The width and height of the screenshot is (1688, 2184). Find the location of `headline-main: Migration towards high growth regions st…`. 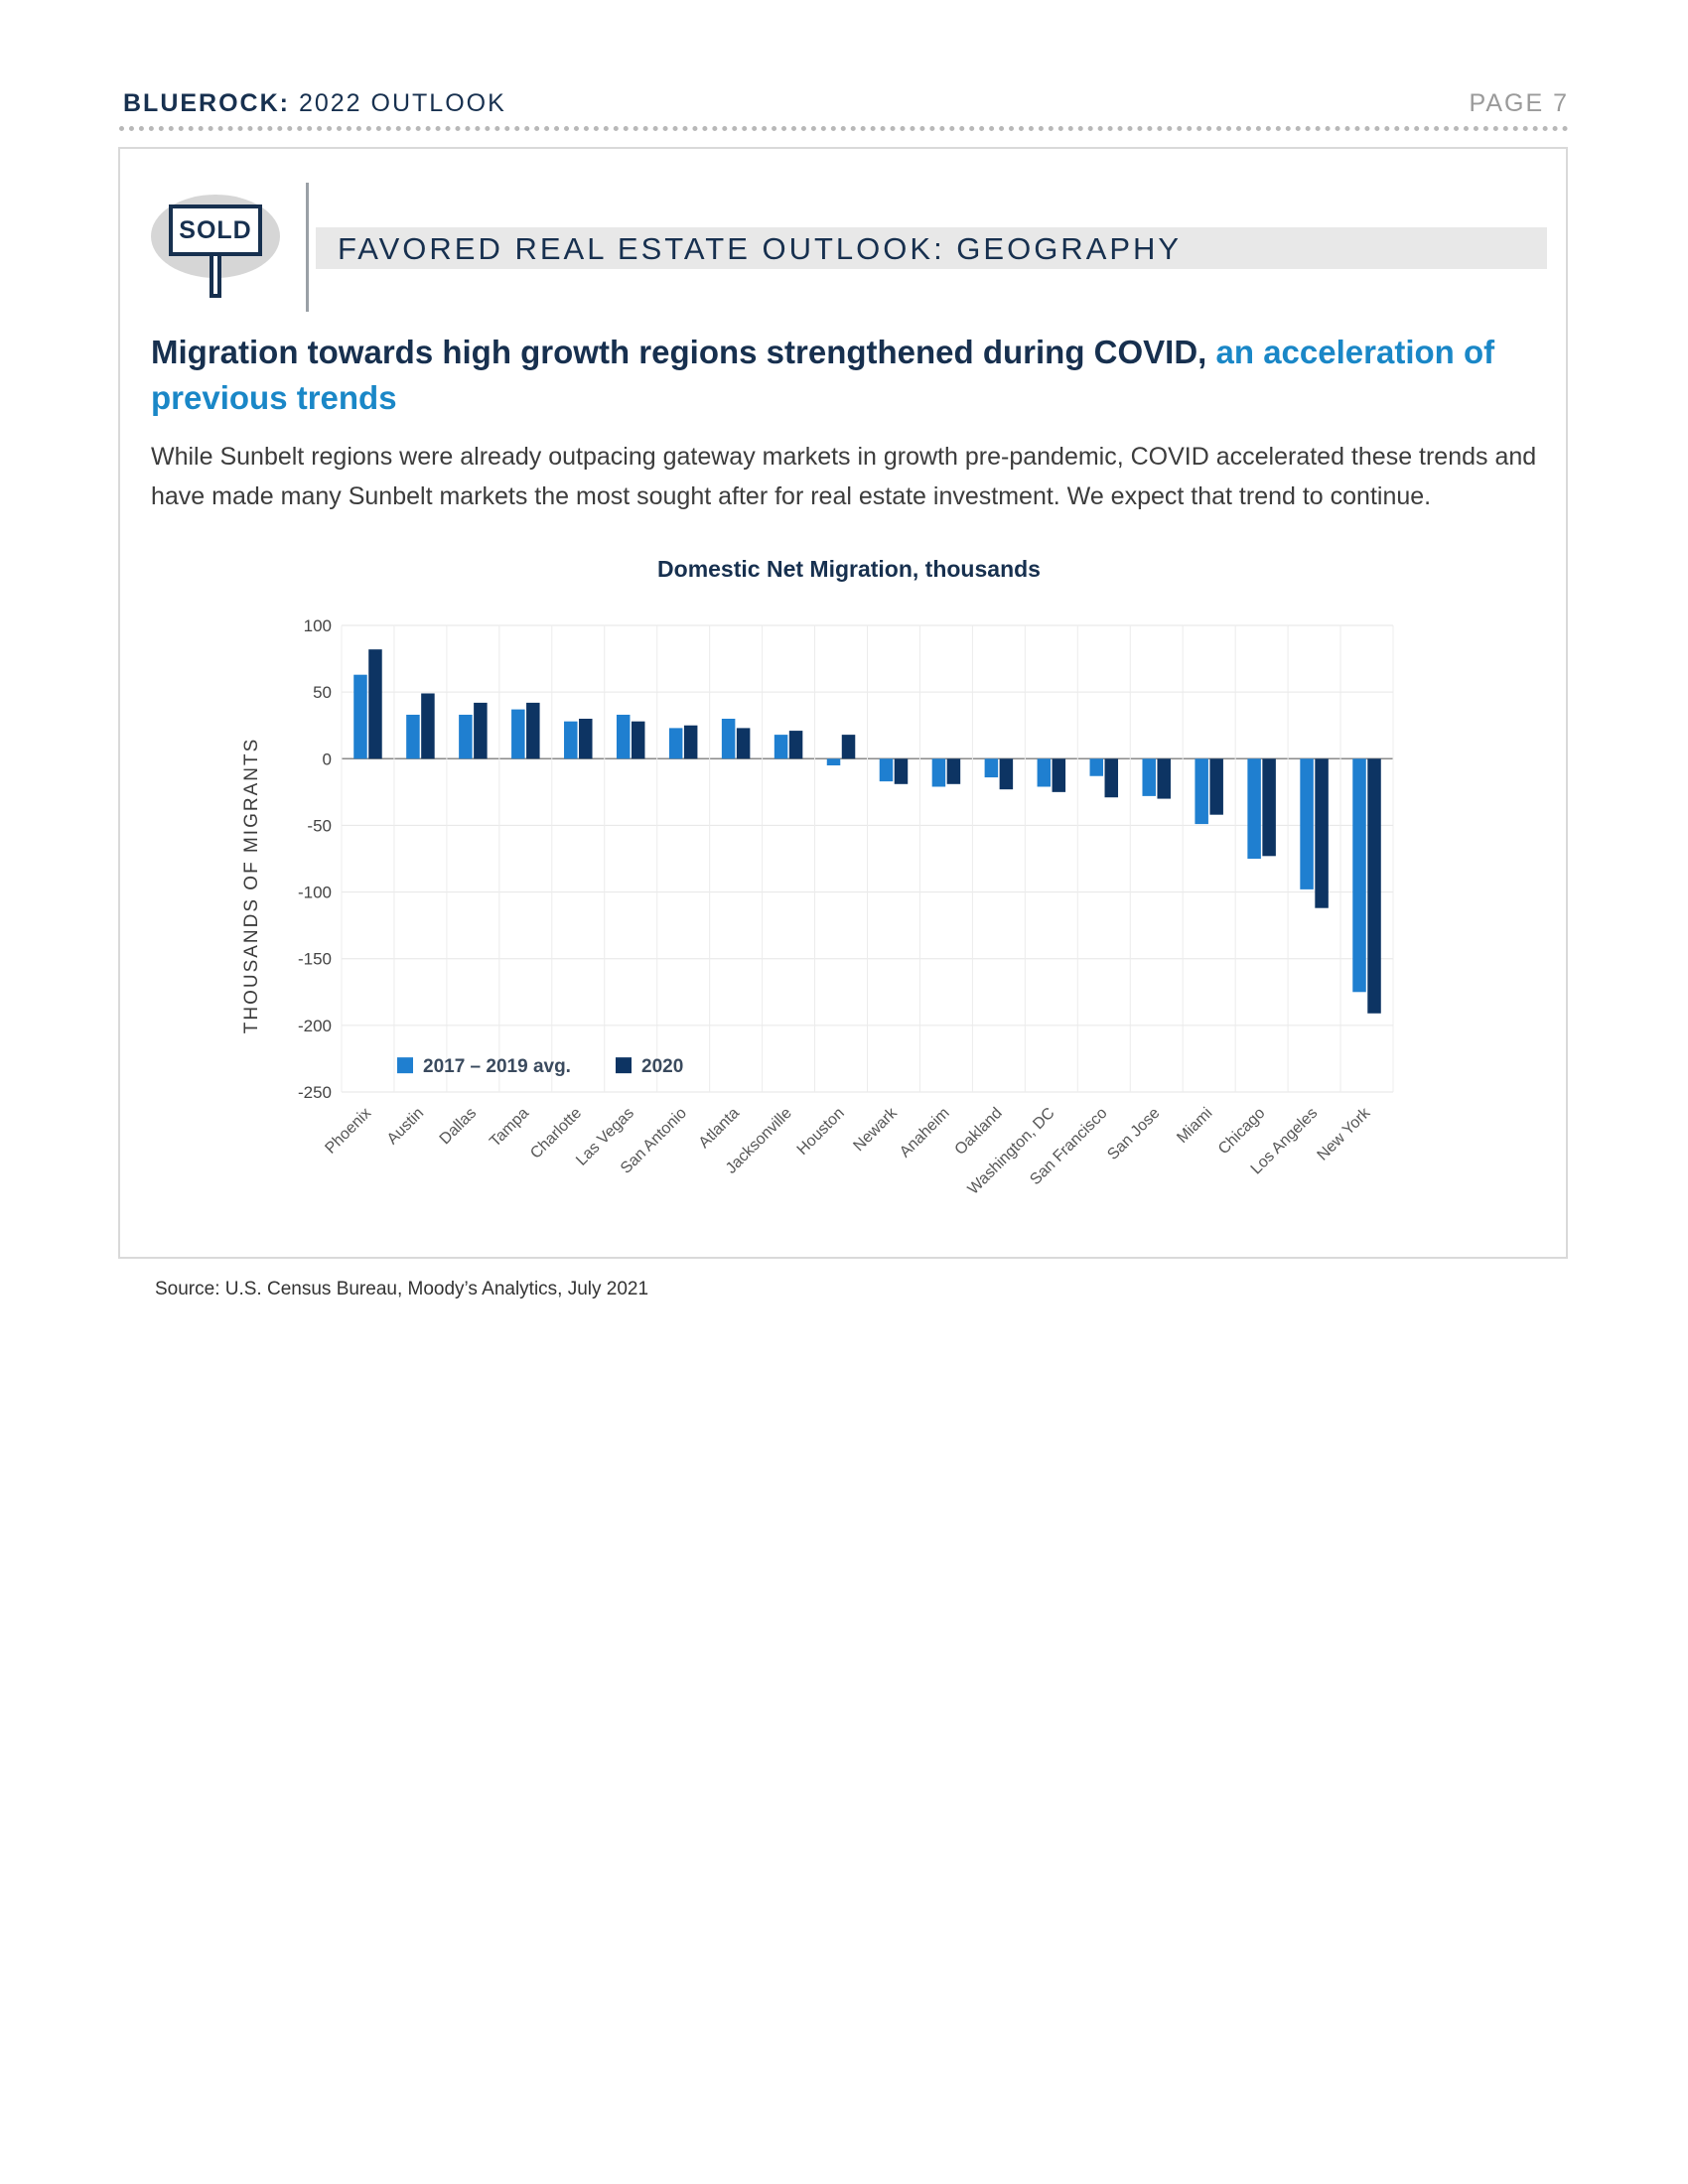

headline-main: Migration towards high growth regions st… is located at coordinates (679, 352).